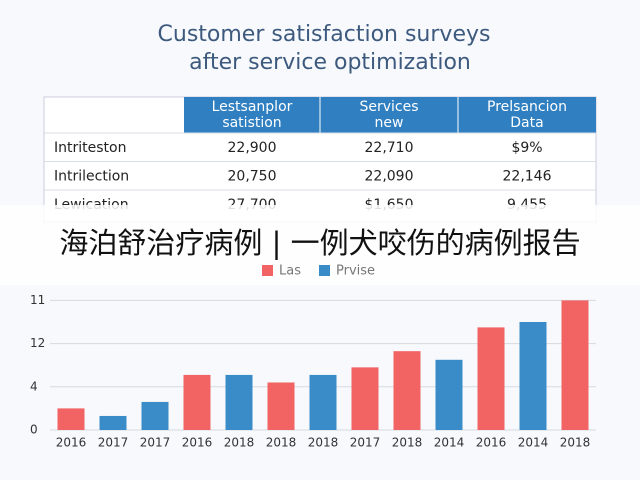 This screenshot has height=480, width=640. I want to click on table-header, so click(390, 115).